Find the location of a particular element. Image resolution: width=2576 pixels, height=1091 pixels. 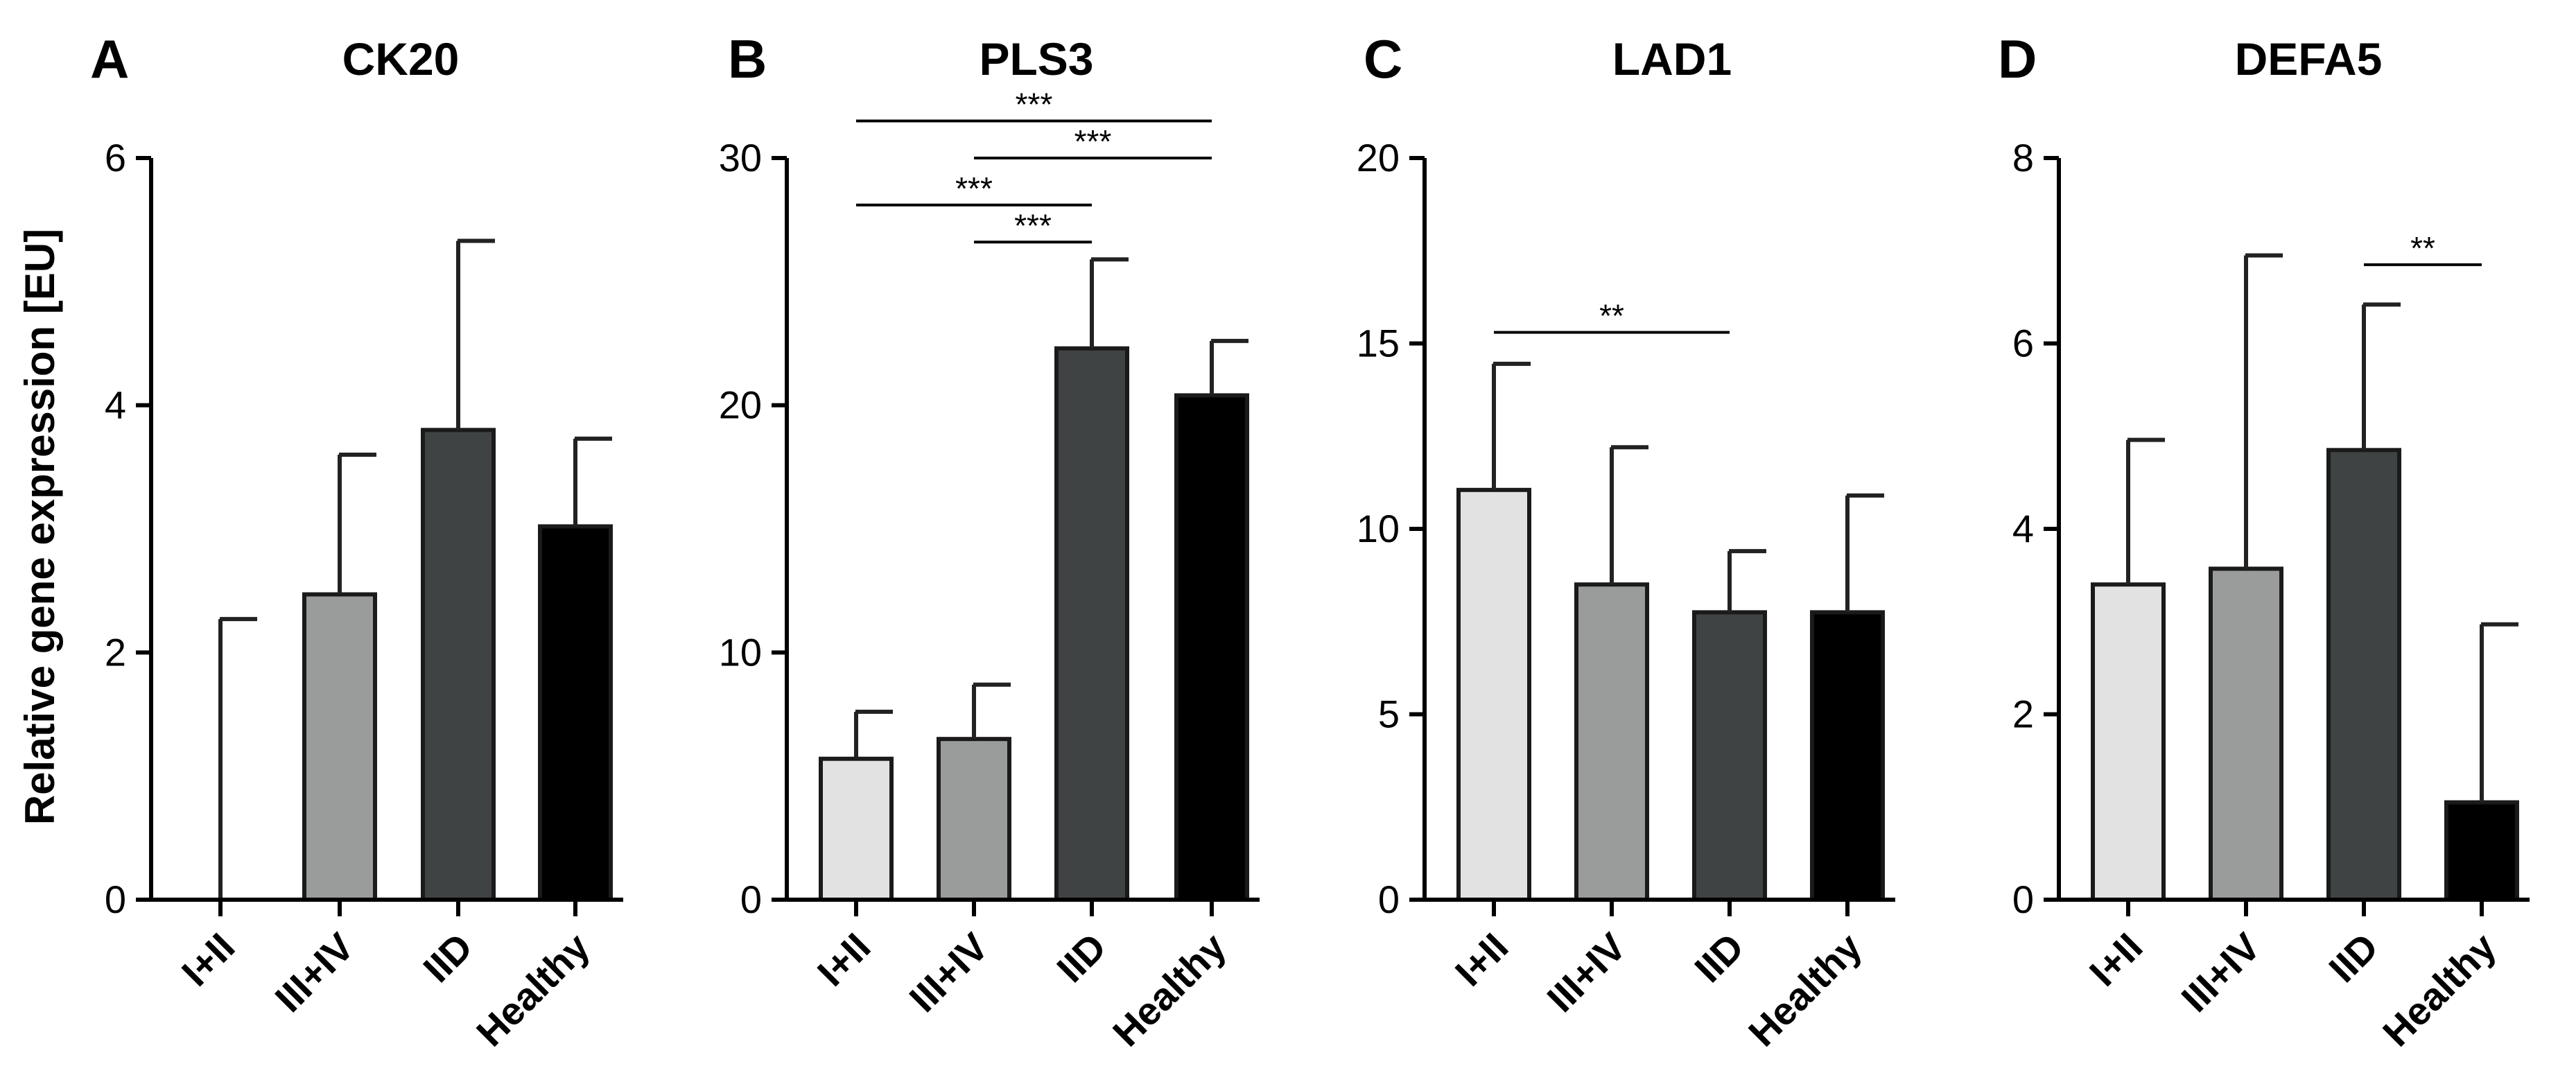

y-tick-label: 30 is located at coordinates (740, 158).